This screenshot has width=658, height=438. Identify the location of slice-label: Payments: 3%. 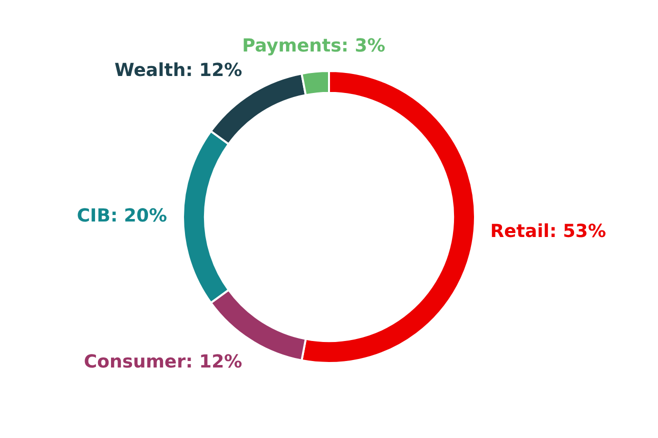
(314, 45).